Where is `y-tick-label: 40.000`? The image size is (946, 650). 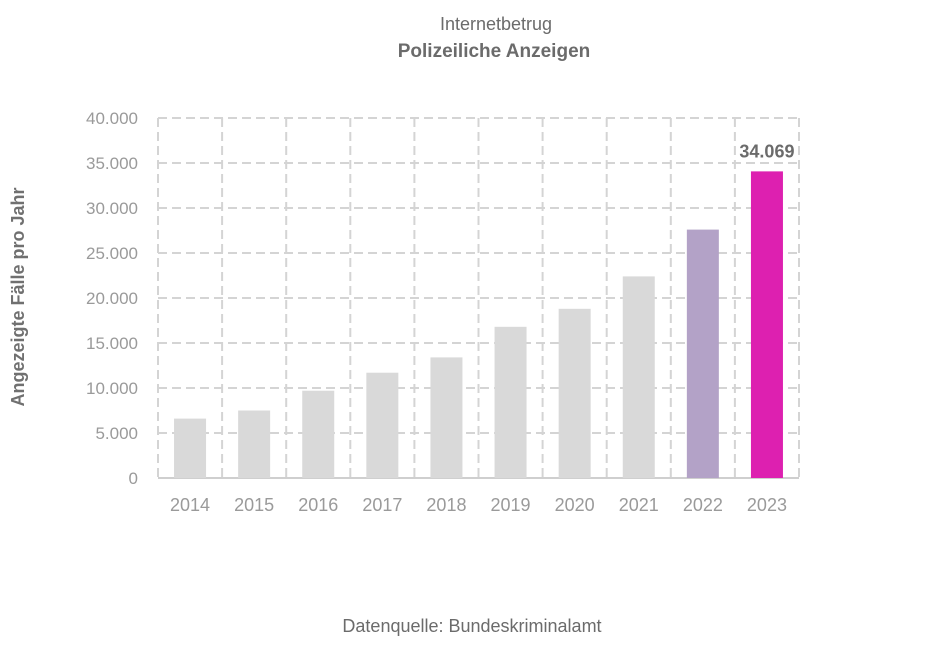
y-tick-label: 40.000 is located at coordinates (112, 118).